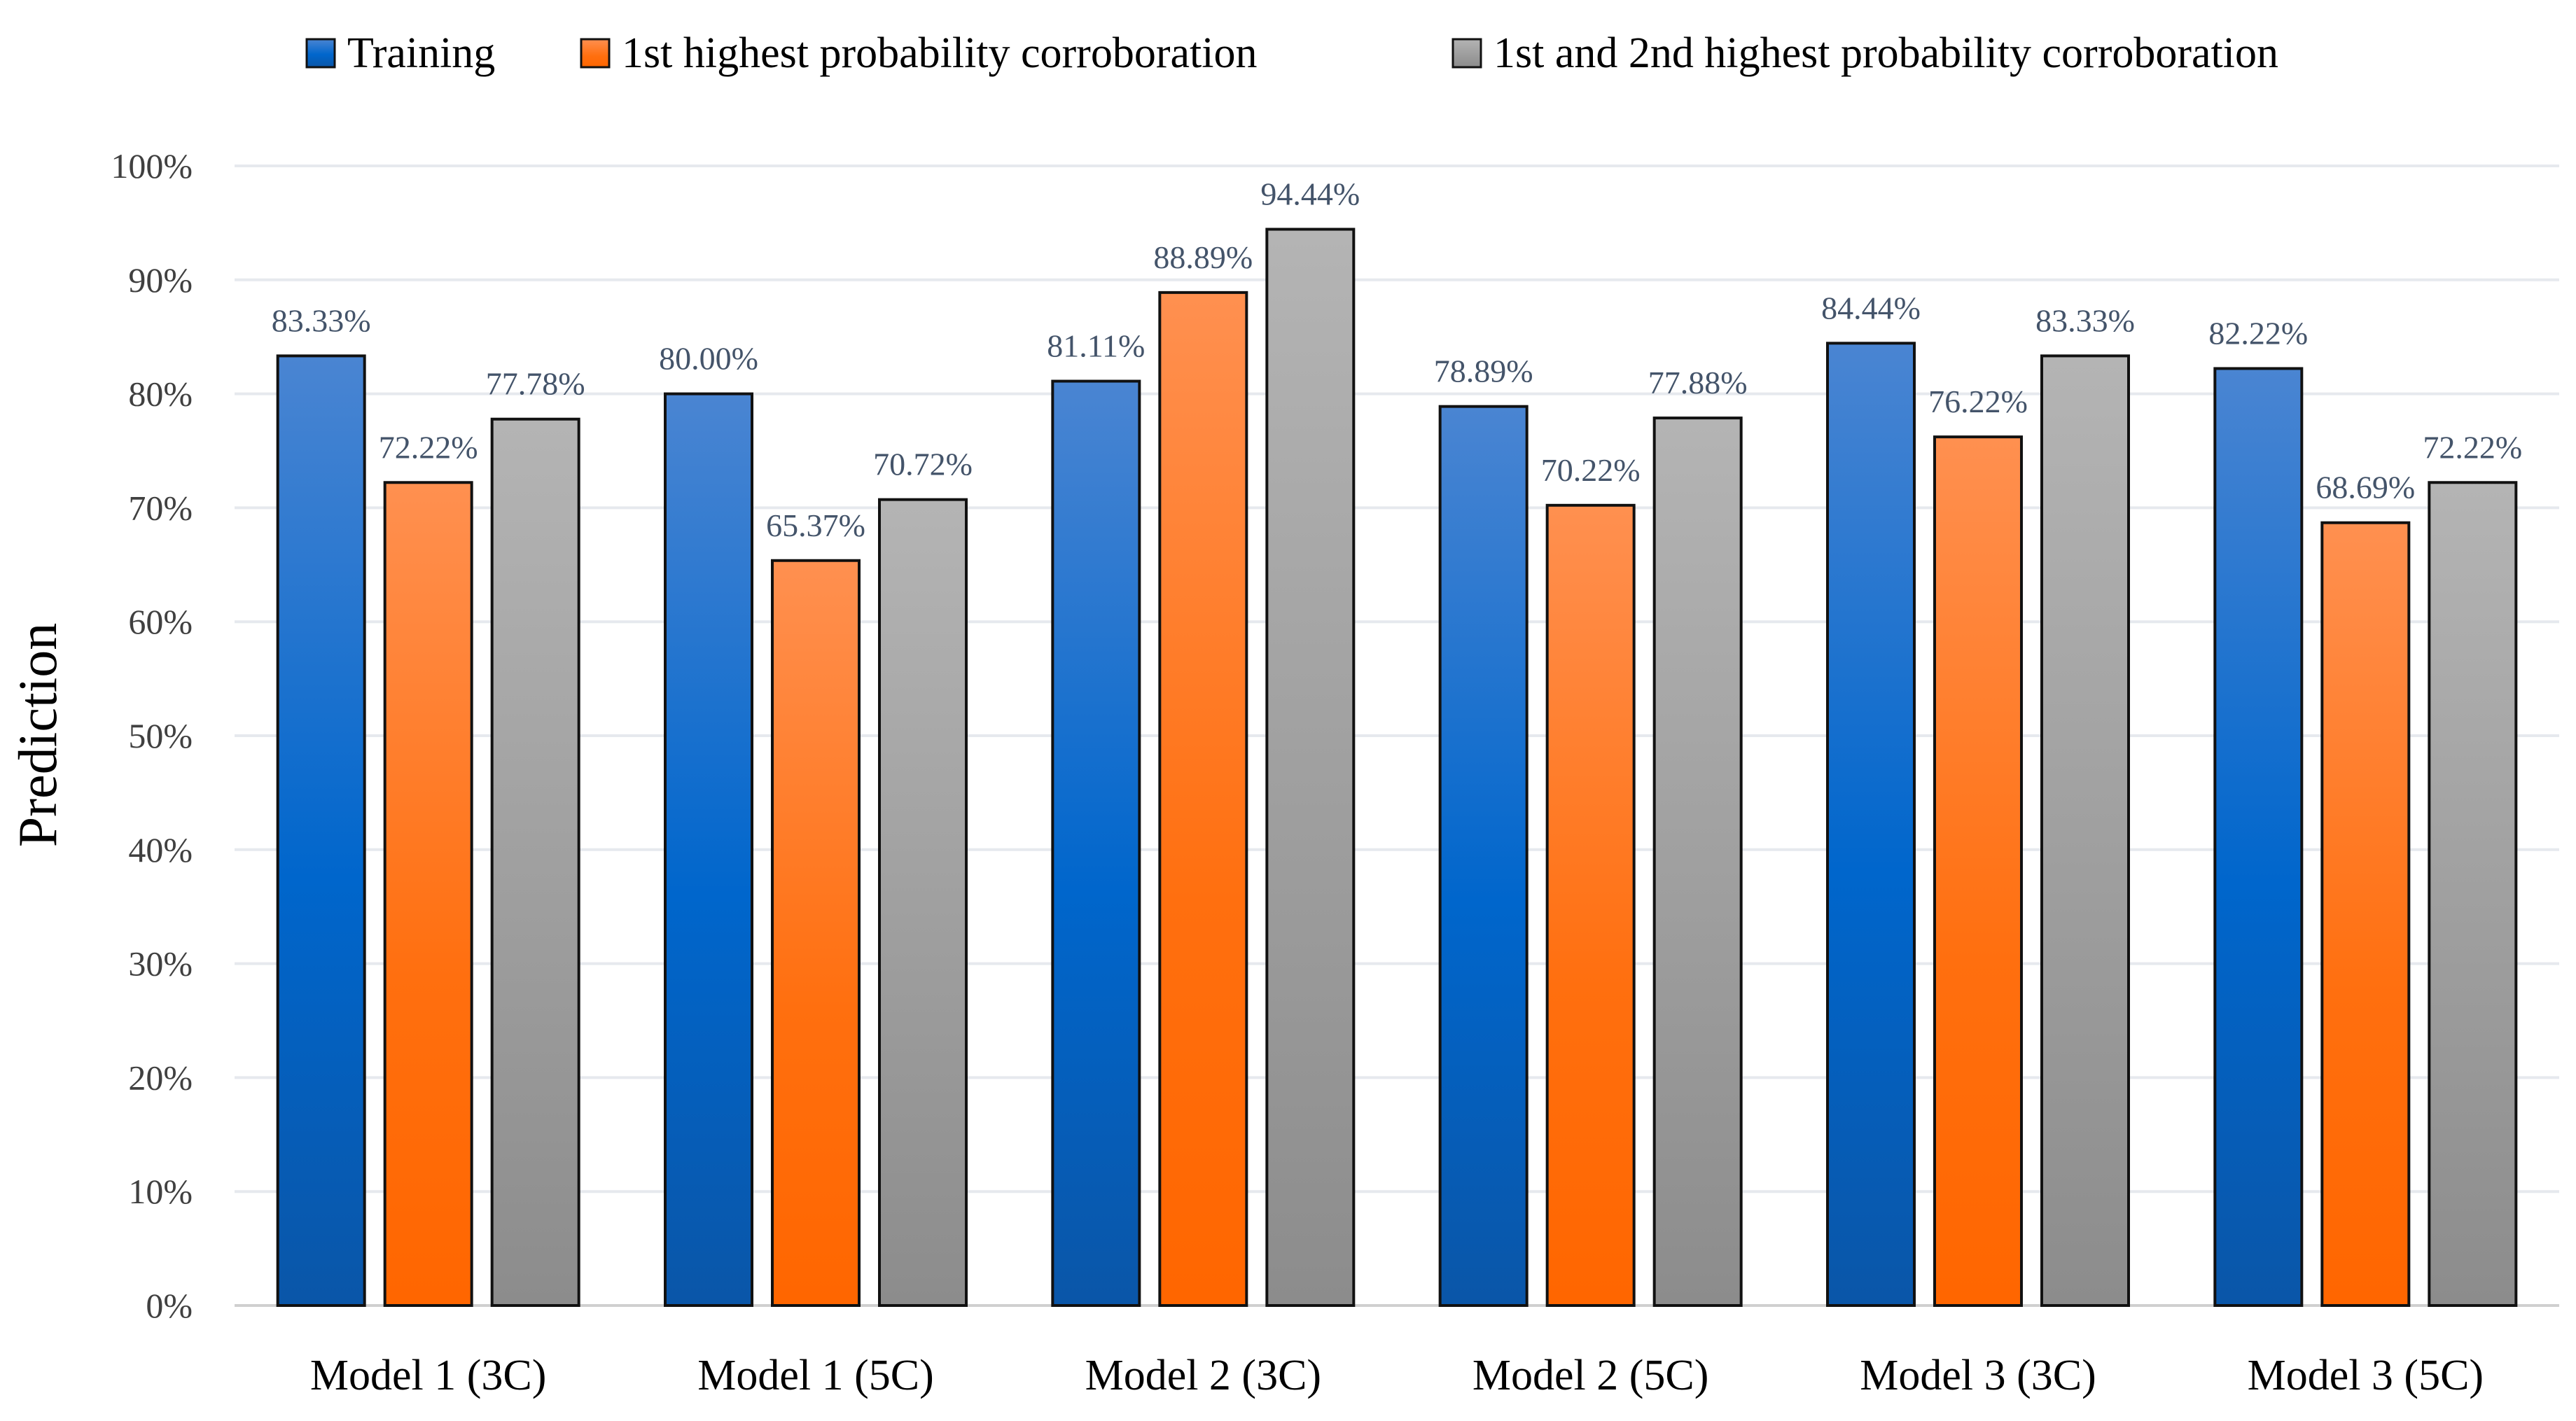 The image size is (2576, 1421). I want to click on y-tick-label: 90%, so click(160, 280).